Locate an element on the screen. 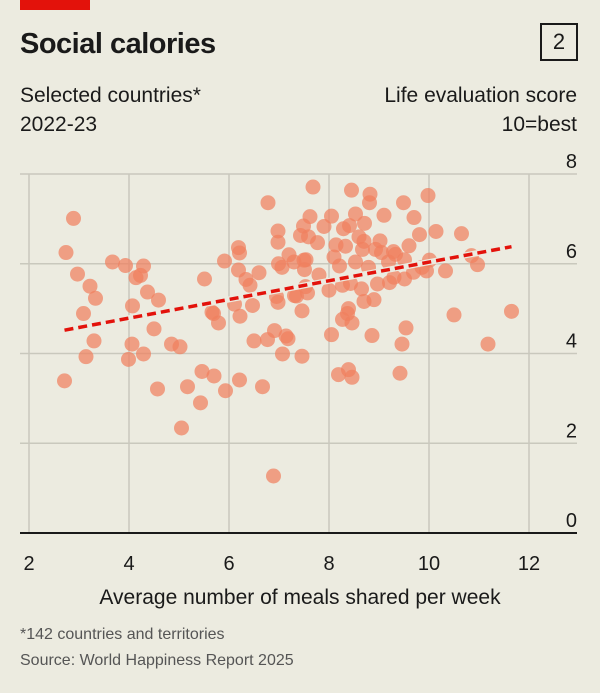  x-tick-label: 2 is located at coordinates (28, 564).